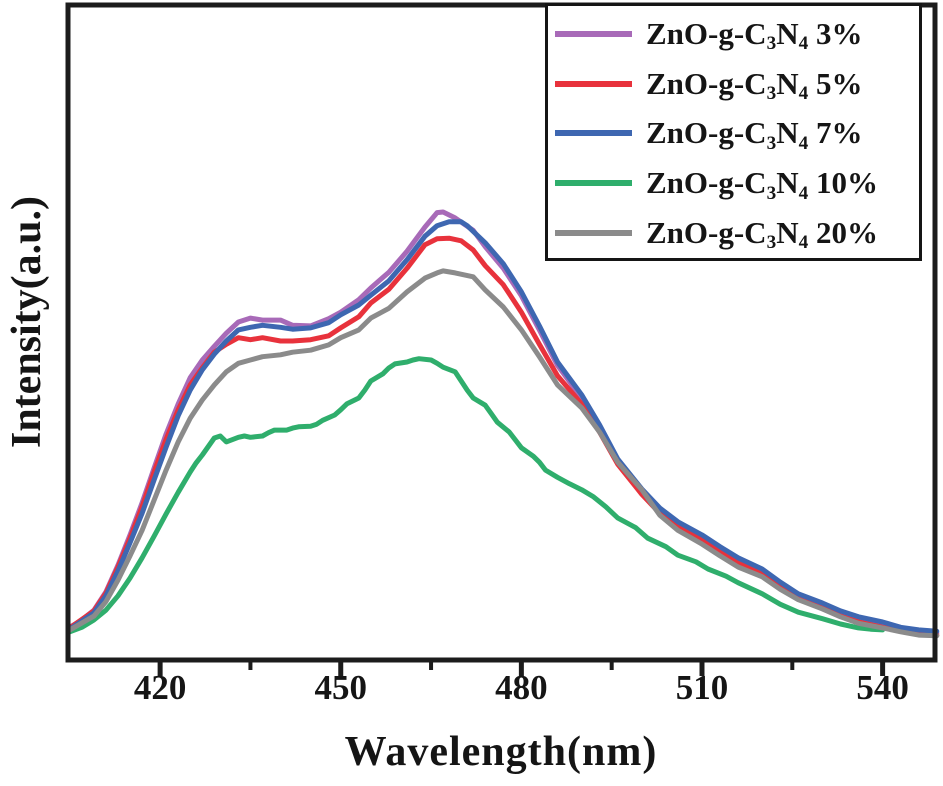 This screenshot has height=786, width=943. Describe the element at coordinates (835, 133) in the screenshot. I see `legend-label-part: 7%` at that location.